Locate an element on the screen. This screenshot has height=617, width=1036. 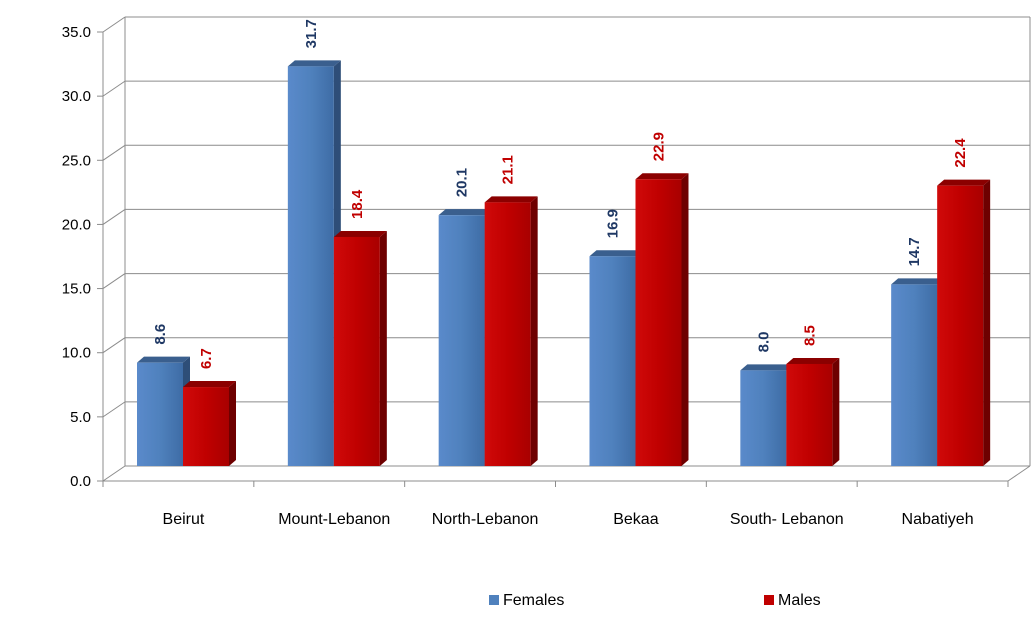
data-label: 14.7 is located at coordinates (914, 251).